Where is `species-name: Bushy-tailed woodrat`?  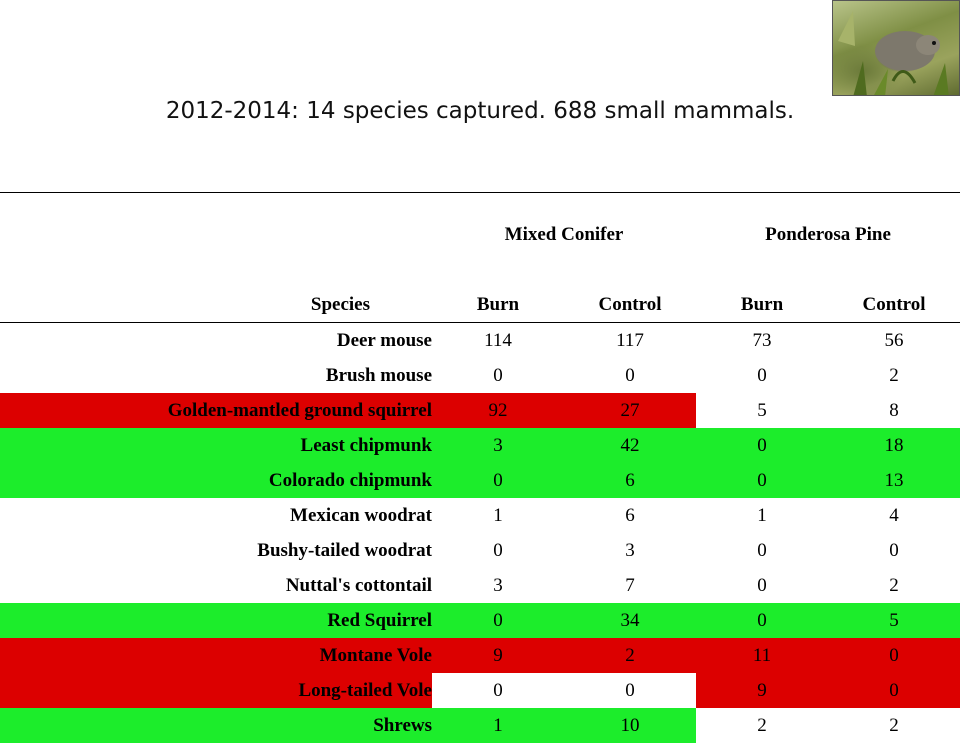
species-name: Bushy-tailed woodrat is located at coordinates (216, 550).